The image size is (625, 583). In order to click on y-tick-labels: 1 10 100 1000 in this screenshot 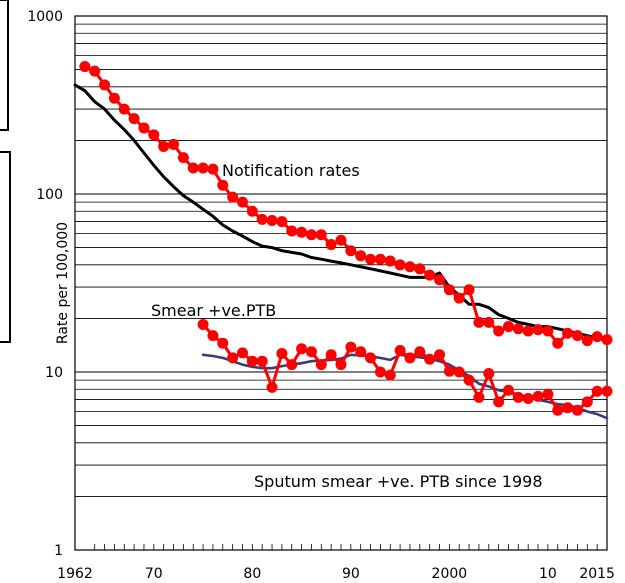, I will do `click(45, 284)`.